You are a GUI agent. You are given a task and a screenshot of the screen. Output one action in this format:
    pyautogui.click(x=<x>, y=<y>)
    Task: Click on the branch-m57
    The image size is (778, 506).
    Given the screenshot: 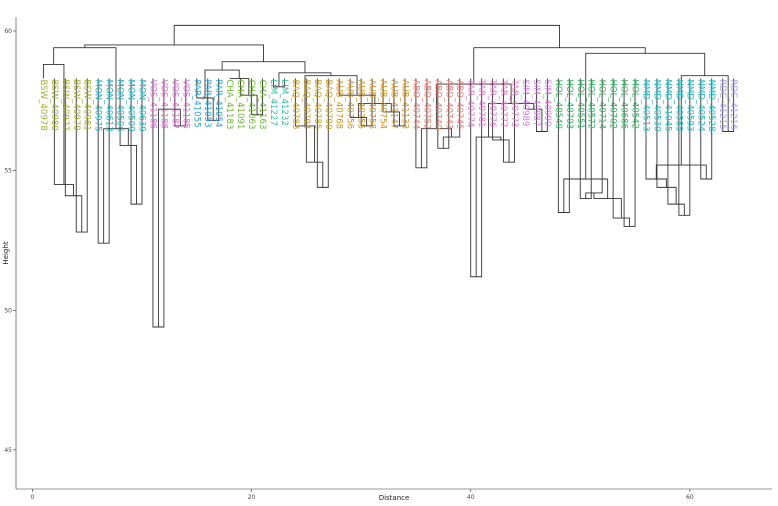 What is the action you would take?
    pyautogui.click(x=704, y=120)
    